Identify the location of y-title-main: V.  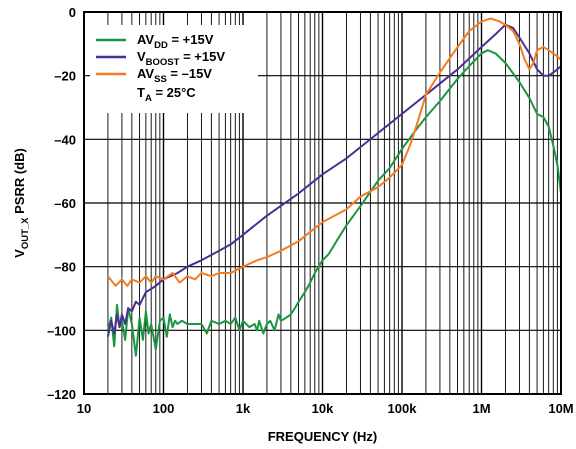
(19, 253).